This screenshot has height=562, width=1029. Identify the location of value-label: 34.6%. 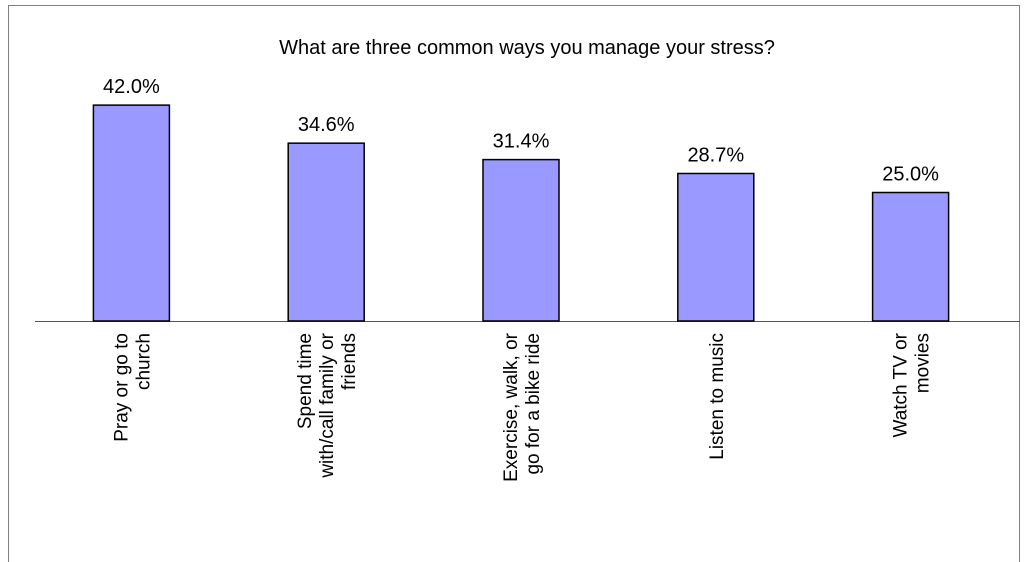
(326, 125).